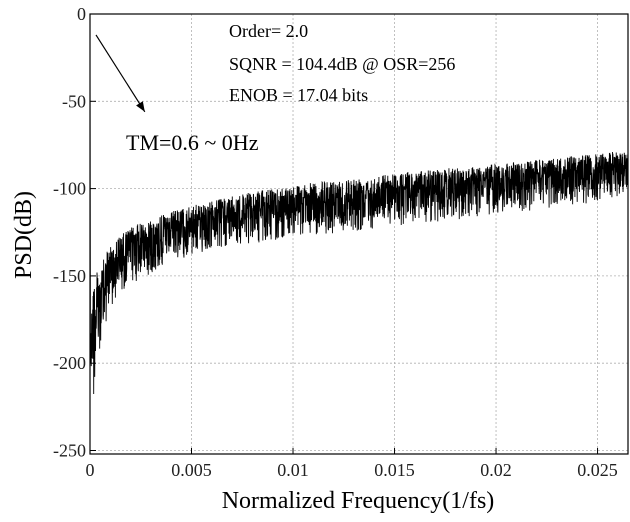  I want to click on x-tick-label: 0.025, so click(597, 470).